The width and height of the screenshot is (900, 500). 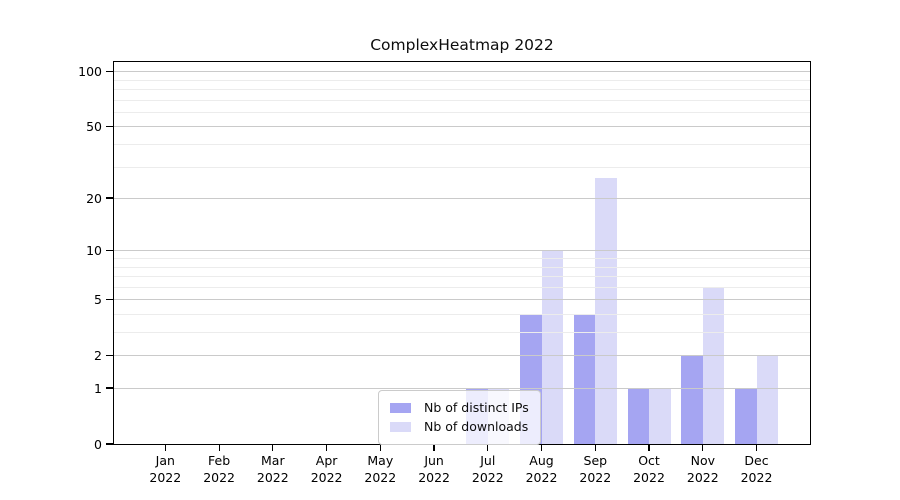 What do you see at coordinates (98, 355) in the screenshot?
I see `y-tick-label-2: 2` at bounding box center [98, 355].